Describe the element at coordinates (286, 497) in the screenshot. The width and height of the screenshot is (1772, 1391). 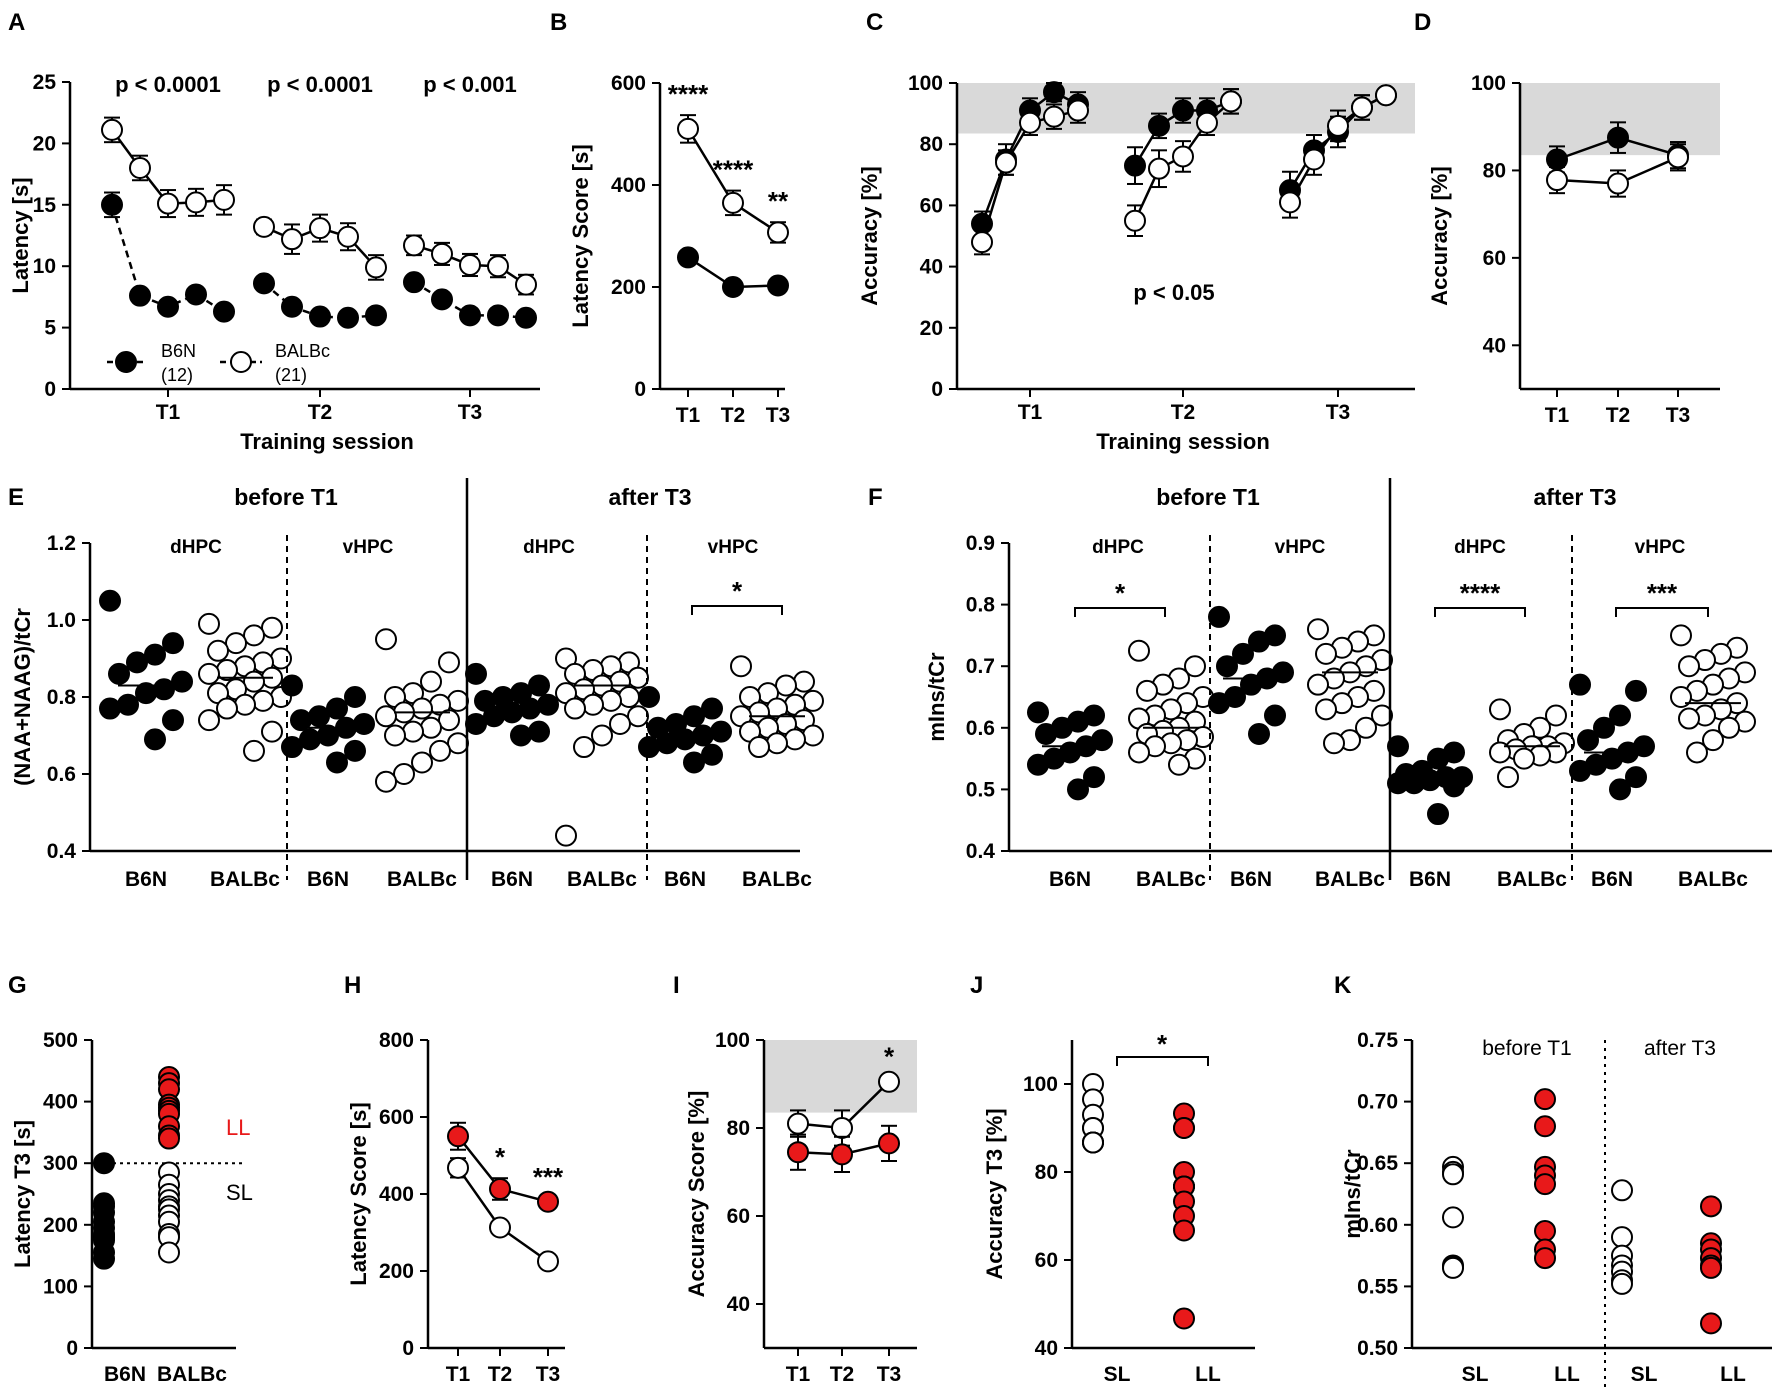
I see `section-title: before T1` at that location.